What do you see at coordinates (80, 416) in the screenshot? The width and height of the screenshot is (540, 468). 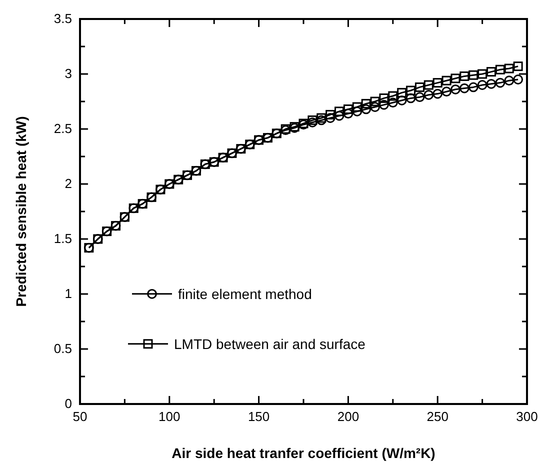 I see `x-tick-label: 50` at bounding box center [80, 416].